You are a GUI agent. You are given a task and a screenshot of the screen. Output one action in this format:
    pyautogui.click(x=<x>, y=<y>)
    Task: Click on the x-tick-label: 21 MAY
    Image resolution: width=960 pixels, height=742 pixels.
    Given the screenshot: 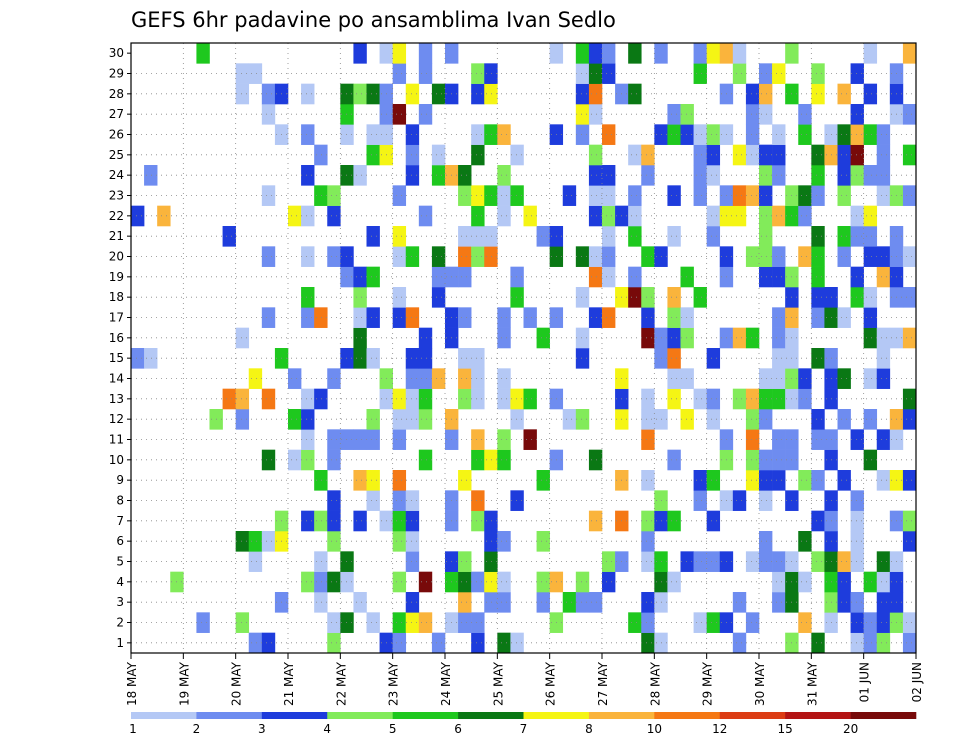 What is the action you would take?
    pyautogui.click(x=289, y=683)
    